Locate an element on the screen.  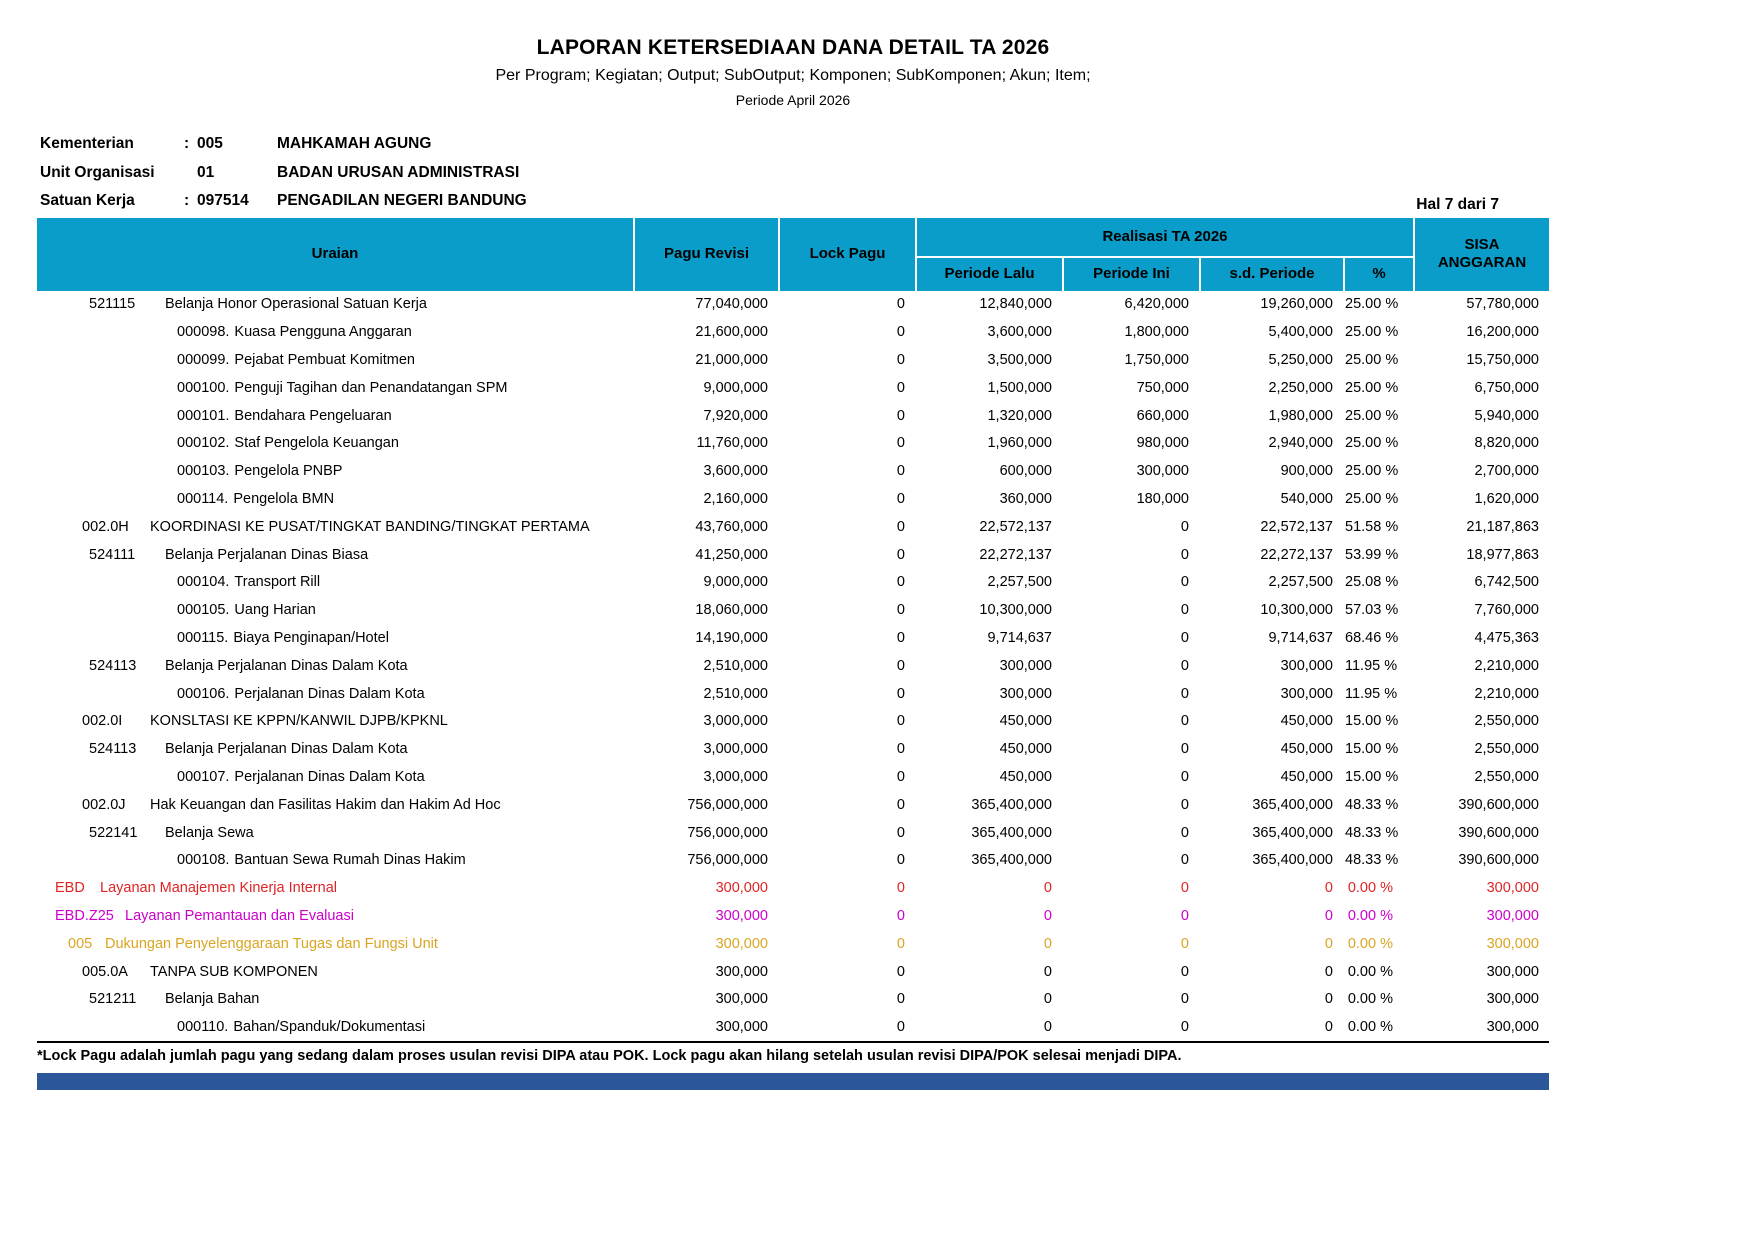
uraian-label: Biaya Penginapan/Hotel is located at coordinates (311, 637).